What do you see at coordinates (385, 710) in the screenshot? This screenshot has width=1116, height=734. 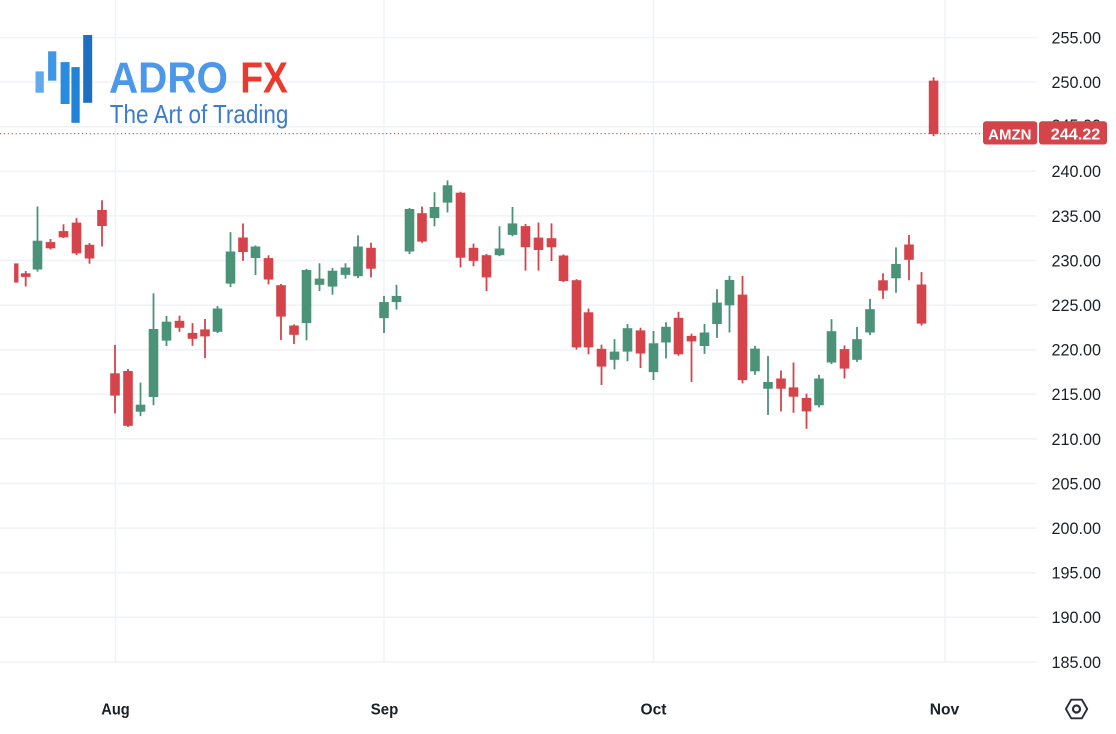 I see `svg-text: Sep` at bounding box center [385, 710].